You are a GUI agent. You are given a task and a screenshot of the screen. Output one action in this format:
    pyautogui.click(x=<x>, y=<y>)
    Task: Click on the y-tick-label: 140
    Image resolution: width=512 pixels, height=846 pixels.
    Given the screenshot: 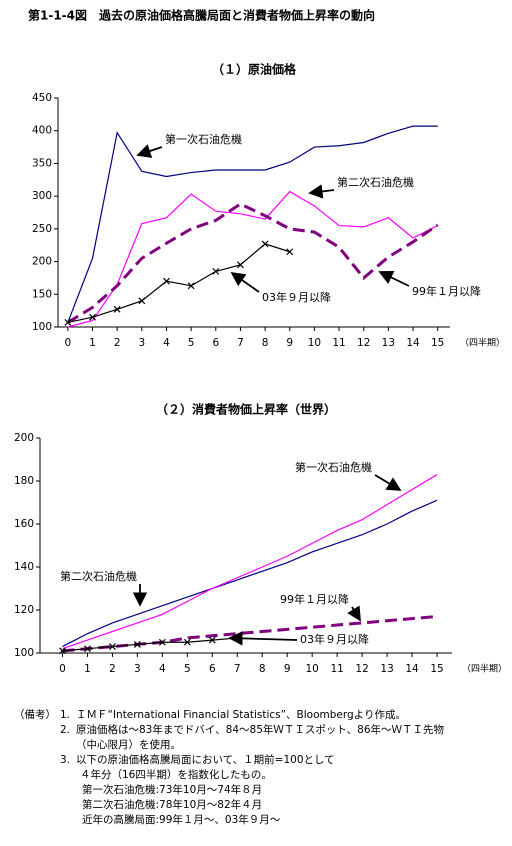 What is the action you would take?
    pyautogui.click(x=24, y=567)
    